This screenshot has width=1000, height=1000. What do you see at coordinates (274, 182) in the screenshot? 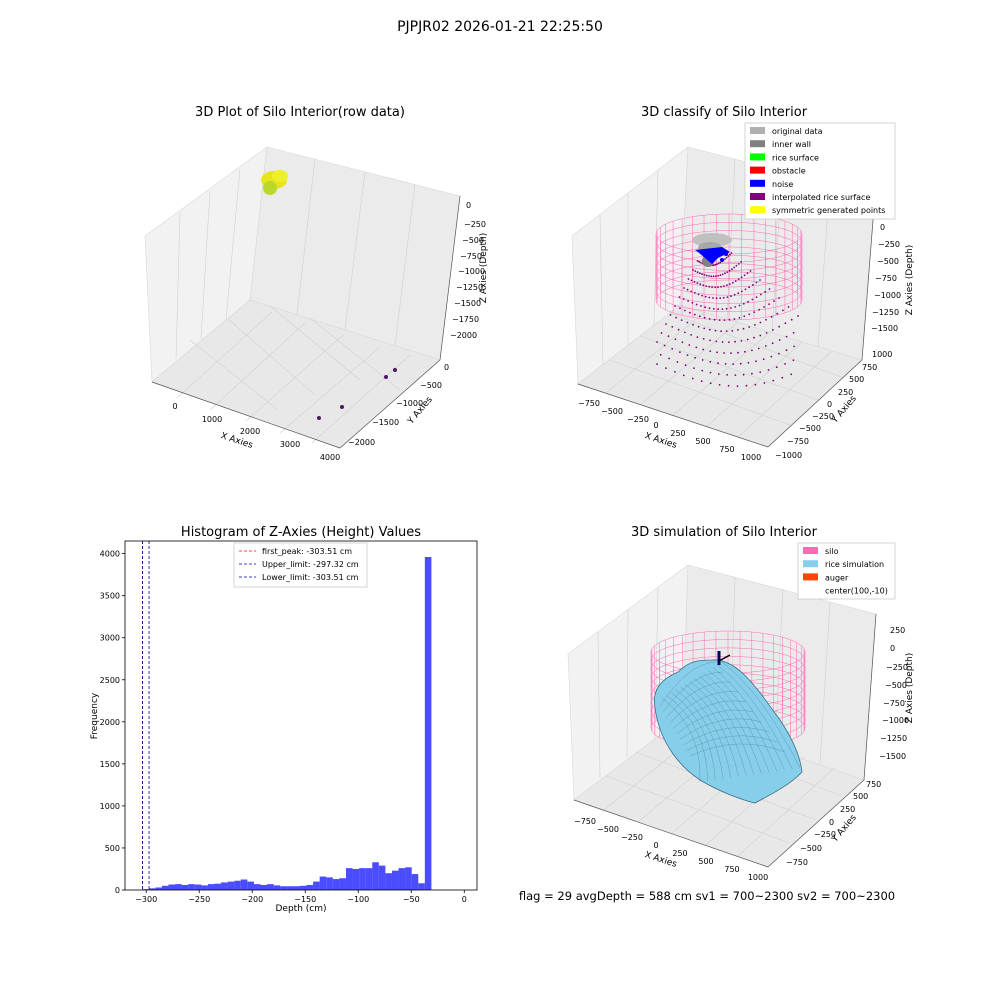
I see `raw-cluster` at bounding box center [274, 182].